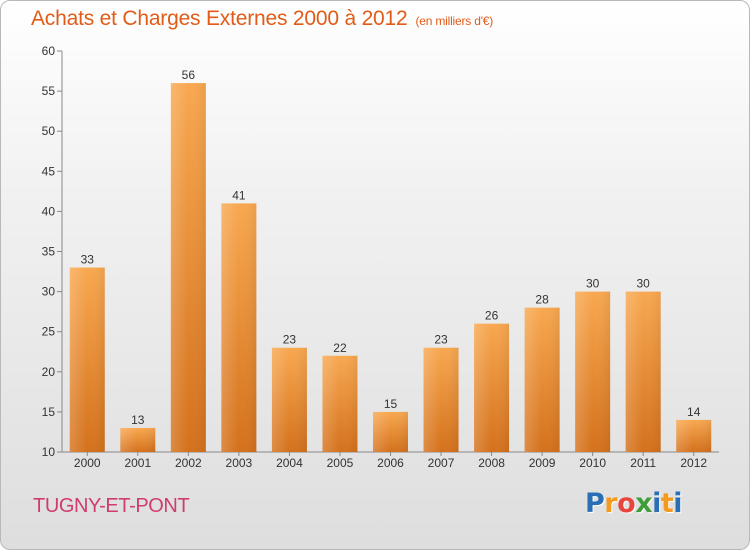 This screenshot has height=550, width=750. Describe the element at coordinates (667, 503) in the screenshot. I see `logo-letter: t` at that location.